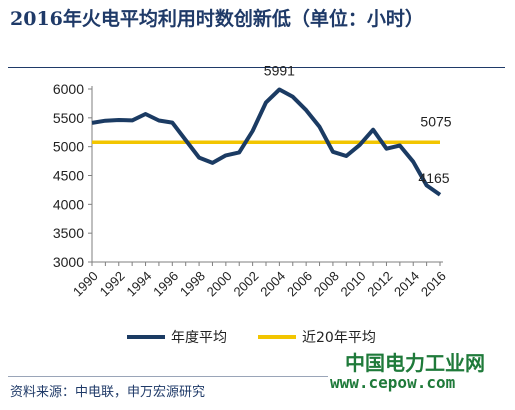 The width and height of the screenshot is (515, 410). I want to click on chart-title: 2016年火电平均利用时数创新低（单位：小时）, so click(217, 19).